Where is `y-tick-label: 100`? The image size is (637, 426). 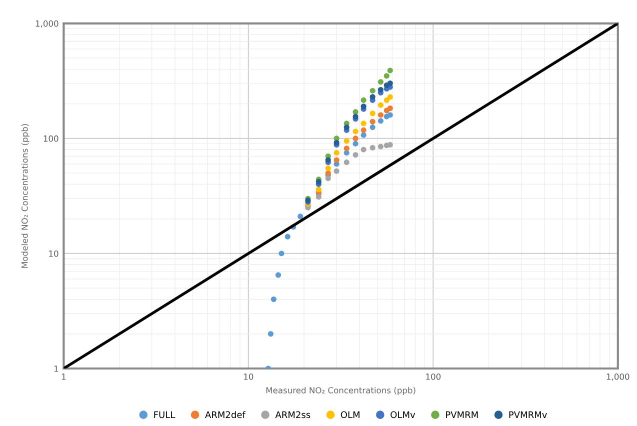 y-tick-label: 100 is located at coordinates (51, 138).